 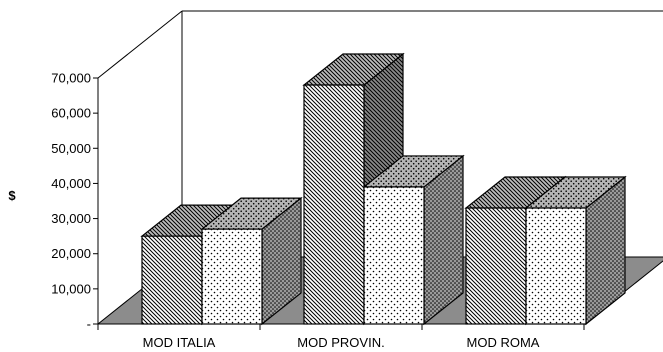 What do you see at coordinates (71, 253) in the screenshot?
I see `y-tick-label: 20,000` at bounding box center [71, 253].